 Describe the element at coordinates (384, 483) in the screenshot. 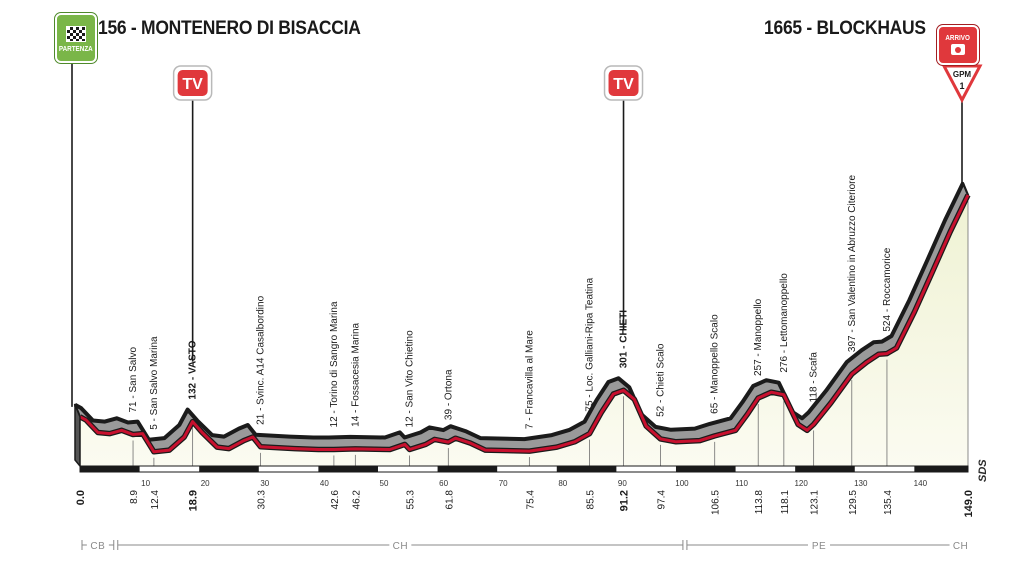

I see `km-tick-label: 50` at that location.